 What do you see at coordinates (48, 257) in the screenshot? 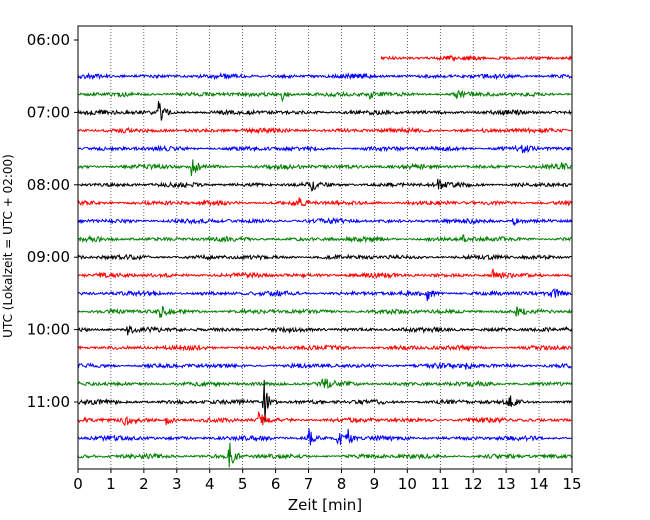
I see `y-tick-label-3: 09:00` at bounding box center [48, 257].